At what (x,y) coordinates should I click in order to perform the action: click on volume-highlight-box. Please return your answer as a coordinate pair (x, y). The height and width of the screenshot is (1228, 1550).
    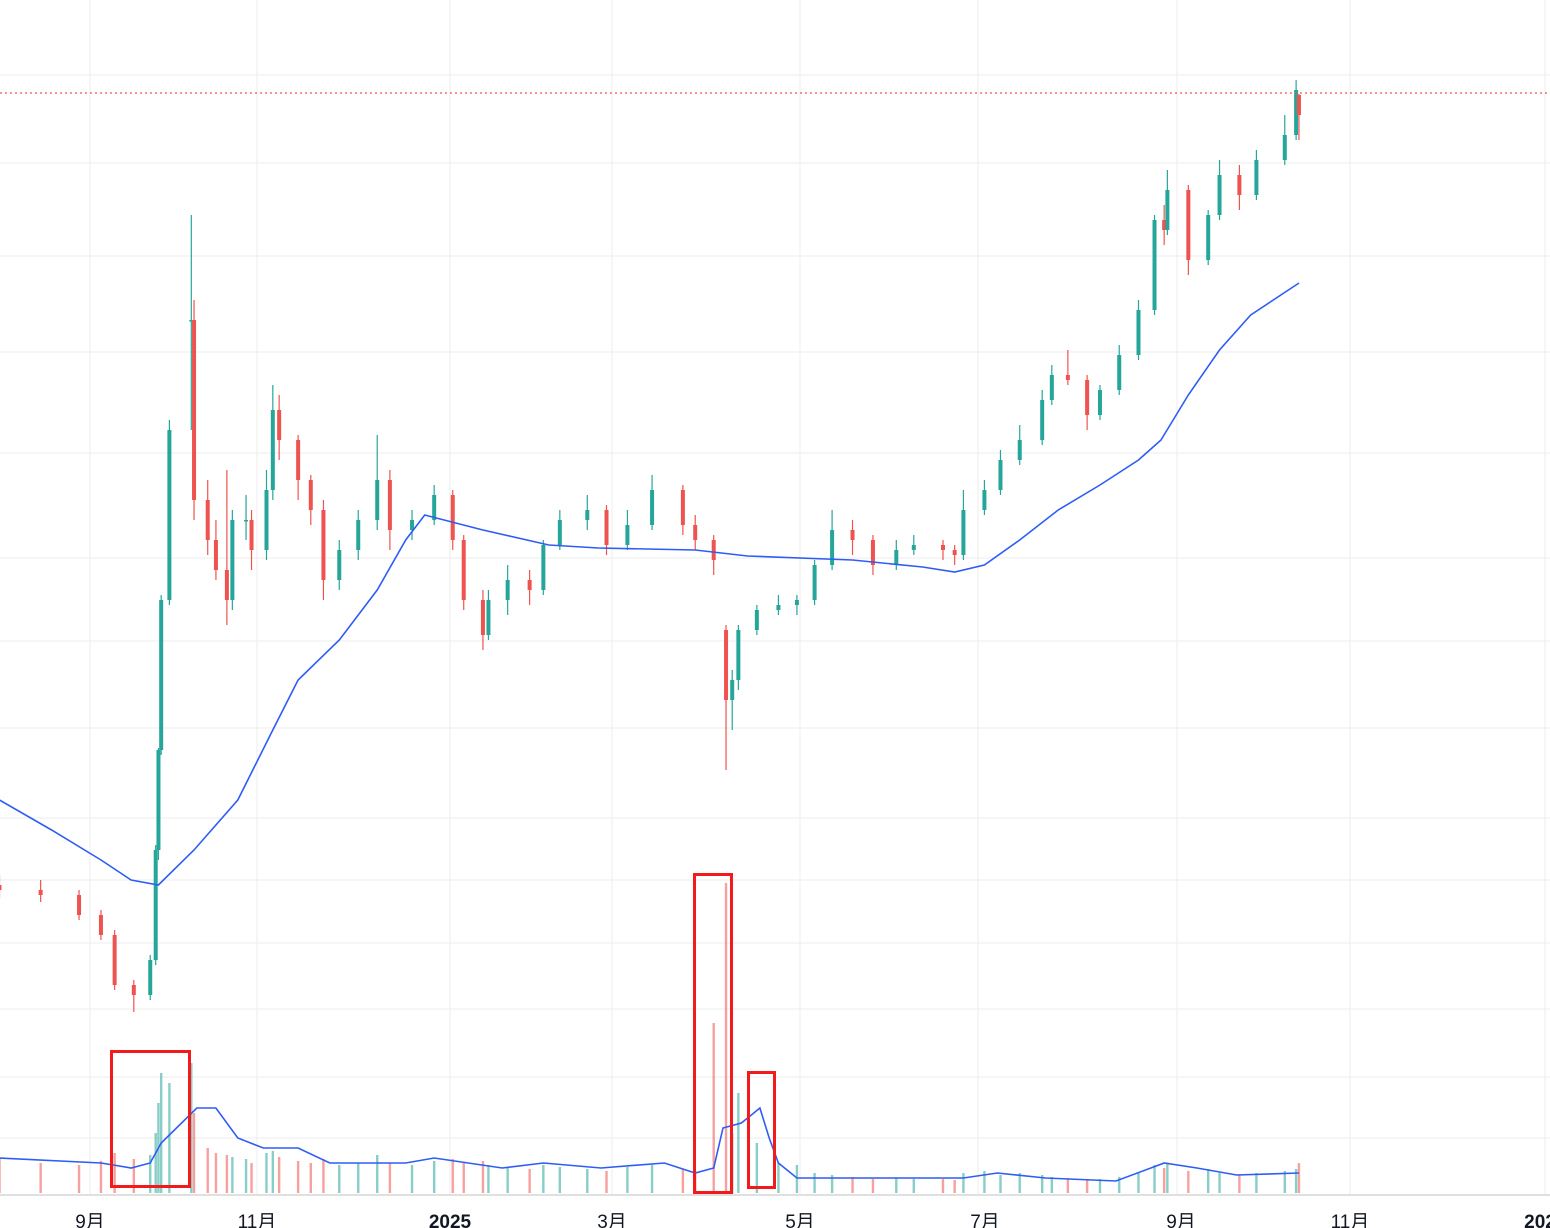
    Looking at the image, I should click on (713, 1033).